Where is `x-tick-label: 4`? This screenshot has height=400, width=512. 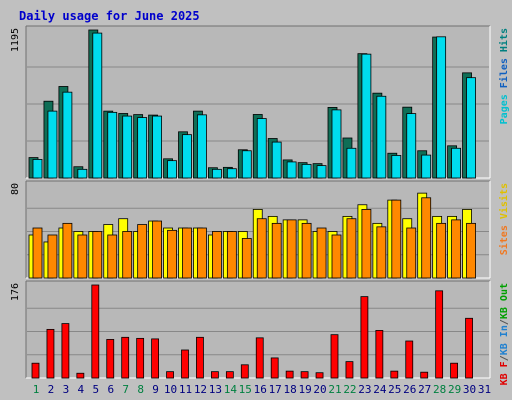
x-tick-label: 4 is located at coordinates (81, 389).